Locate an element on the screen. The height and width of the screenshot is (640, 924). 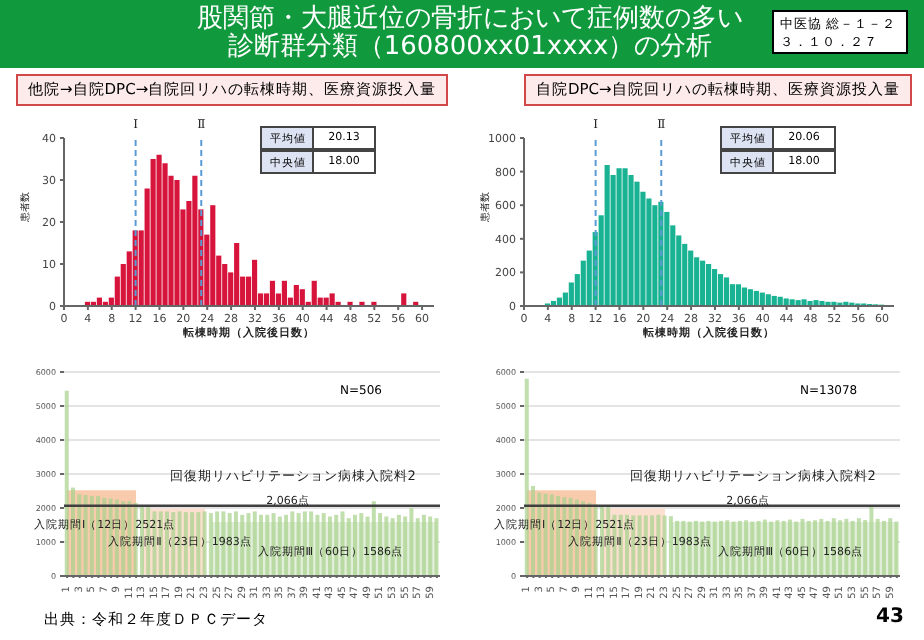
chart-title: 股関節・大腿近位の骨折において症例数の多い診断群分類（160800xx01xxxx）の分析 is located at coordinates (470, 33).